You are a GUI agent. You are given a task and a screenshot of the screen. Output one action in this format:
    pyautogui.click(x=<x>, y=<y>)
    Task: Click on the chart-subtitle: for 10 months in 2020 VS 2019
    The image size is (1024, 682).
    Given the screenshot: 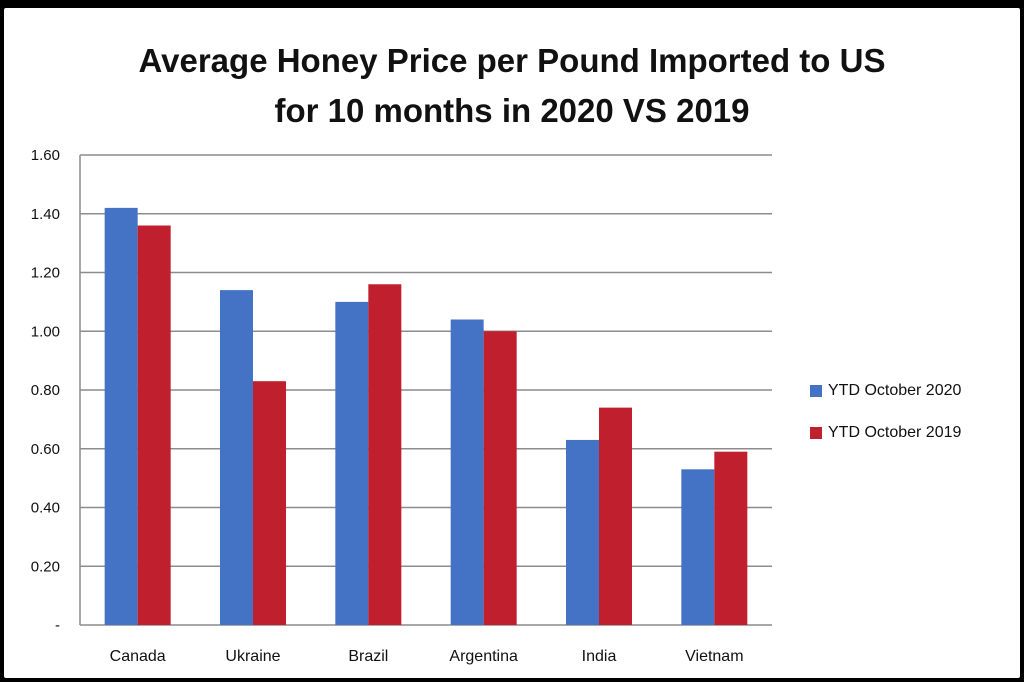 What is the action you would take?
    pyautogui.click(x=512, y=110)
    